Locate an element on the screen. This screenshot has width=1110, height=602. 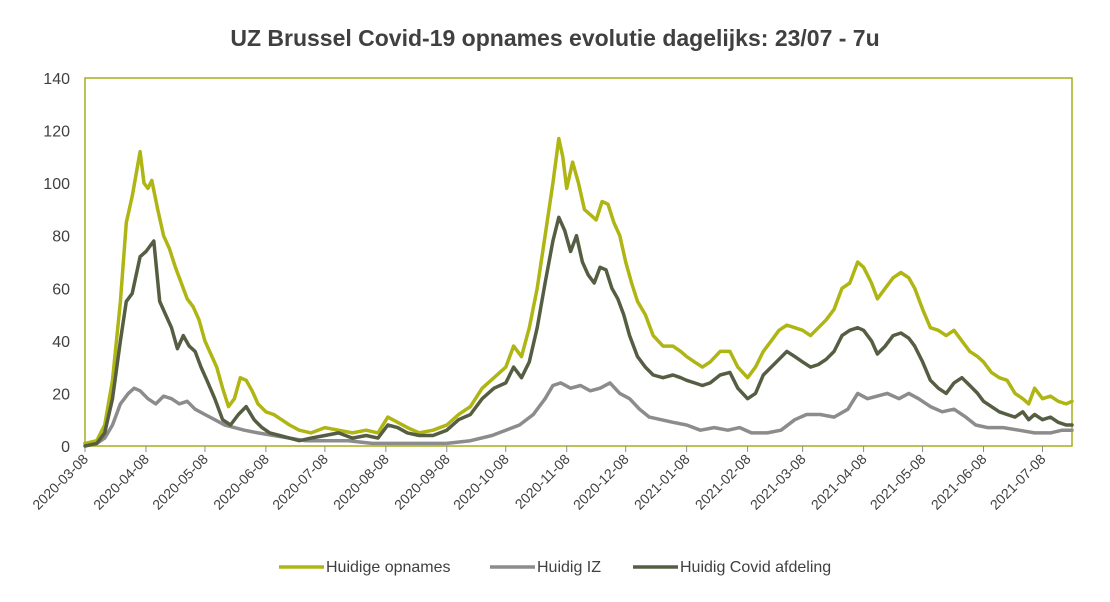
y-tick-label: 120 is located at coordinates (56, 132).